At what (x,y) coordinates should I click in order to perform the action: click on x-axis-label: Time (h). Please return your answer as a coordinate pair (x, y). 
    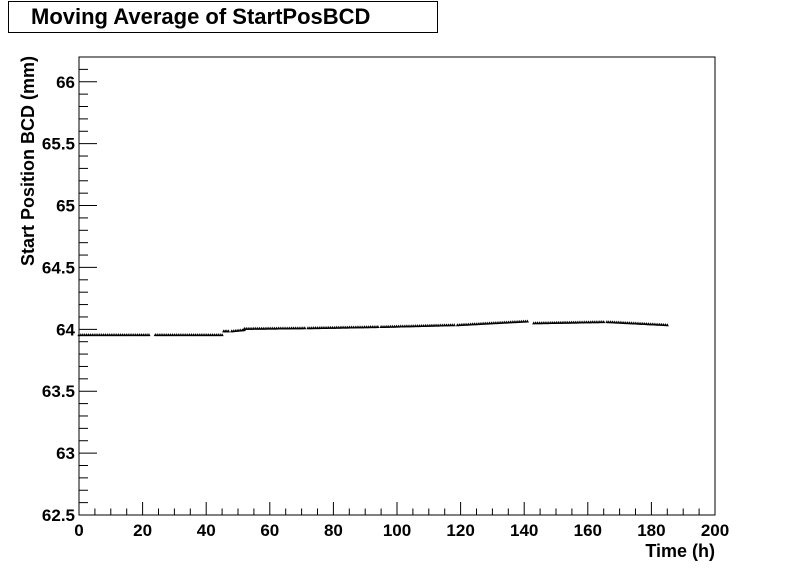
    Looking at the image, I should click on (680, 551).